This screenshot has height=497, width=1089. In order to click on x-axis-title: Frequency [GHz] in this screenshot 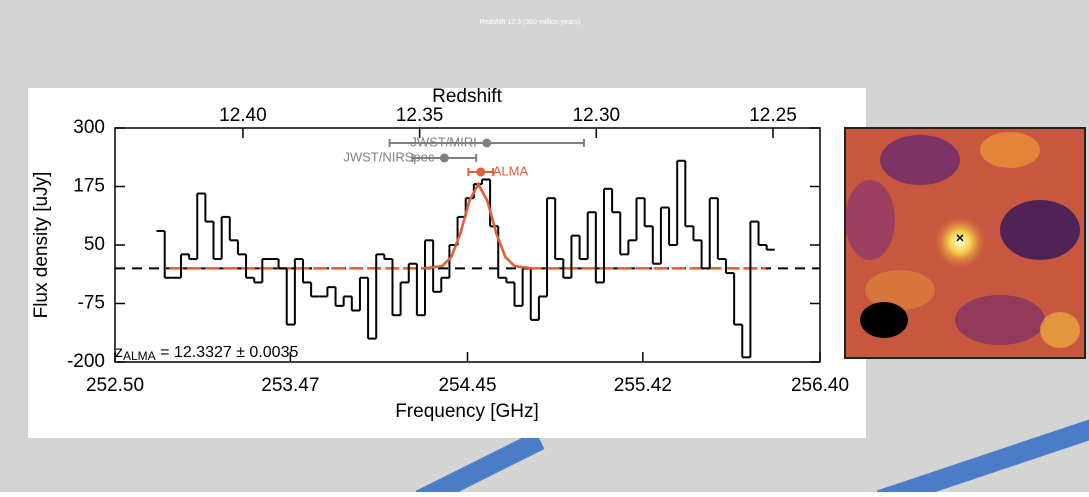, I will do `click(467, 411)`.